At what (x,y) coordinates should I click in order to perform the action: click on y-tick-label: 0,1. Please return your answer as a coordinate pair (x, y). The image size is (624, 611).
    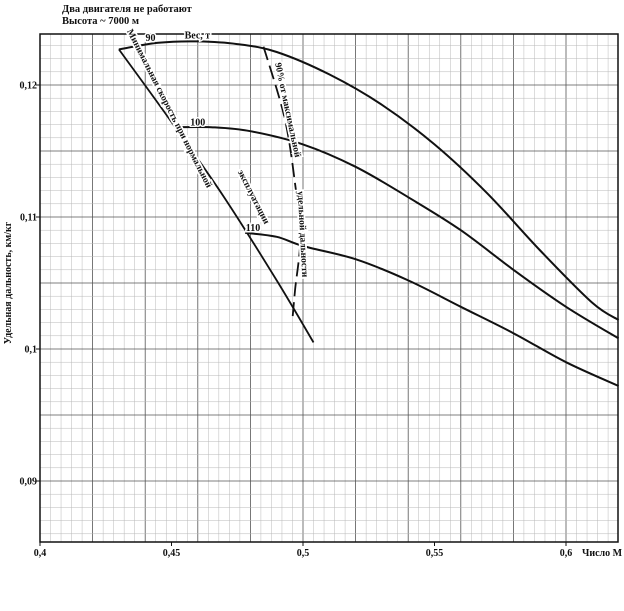
    Looking at the image, I should click on (31, 350).